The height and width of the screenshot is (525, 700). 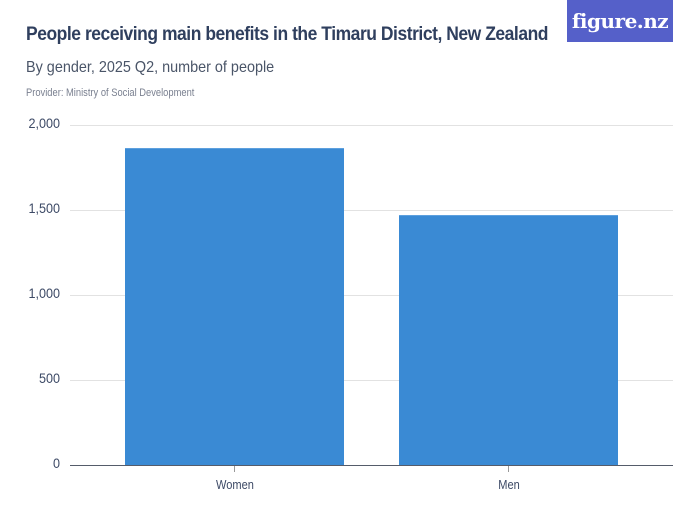 What do you see at coordinates (509, 484) in the screenshot?
I see `x-label-men: Men` at bounding box center [509, 484].